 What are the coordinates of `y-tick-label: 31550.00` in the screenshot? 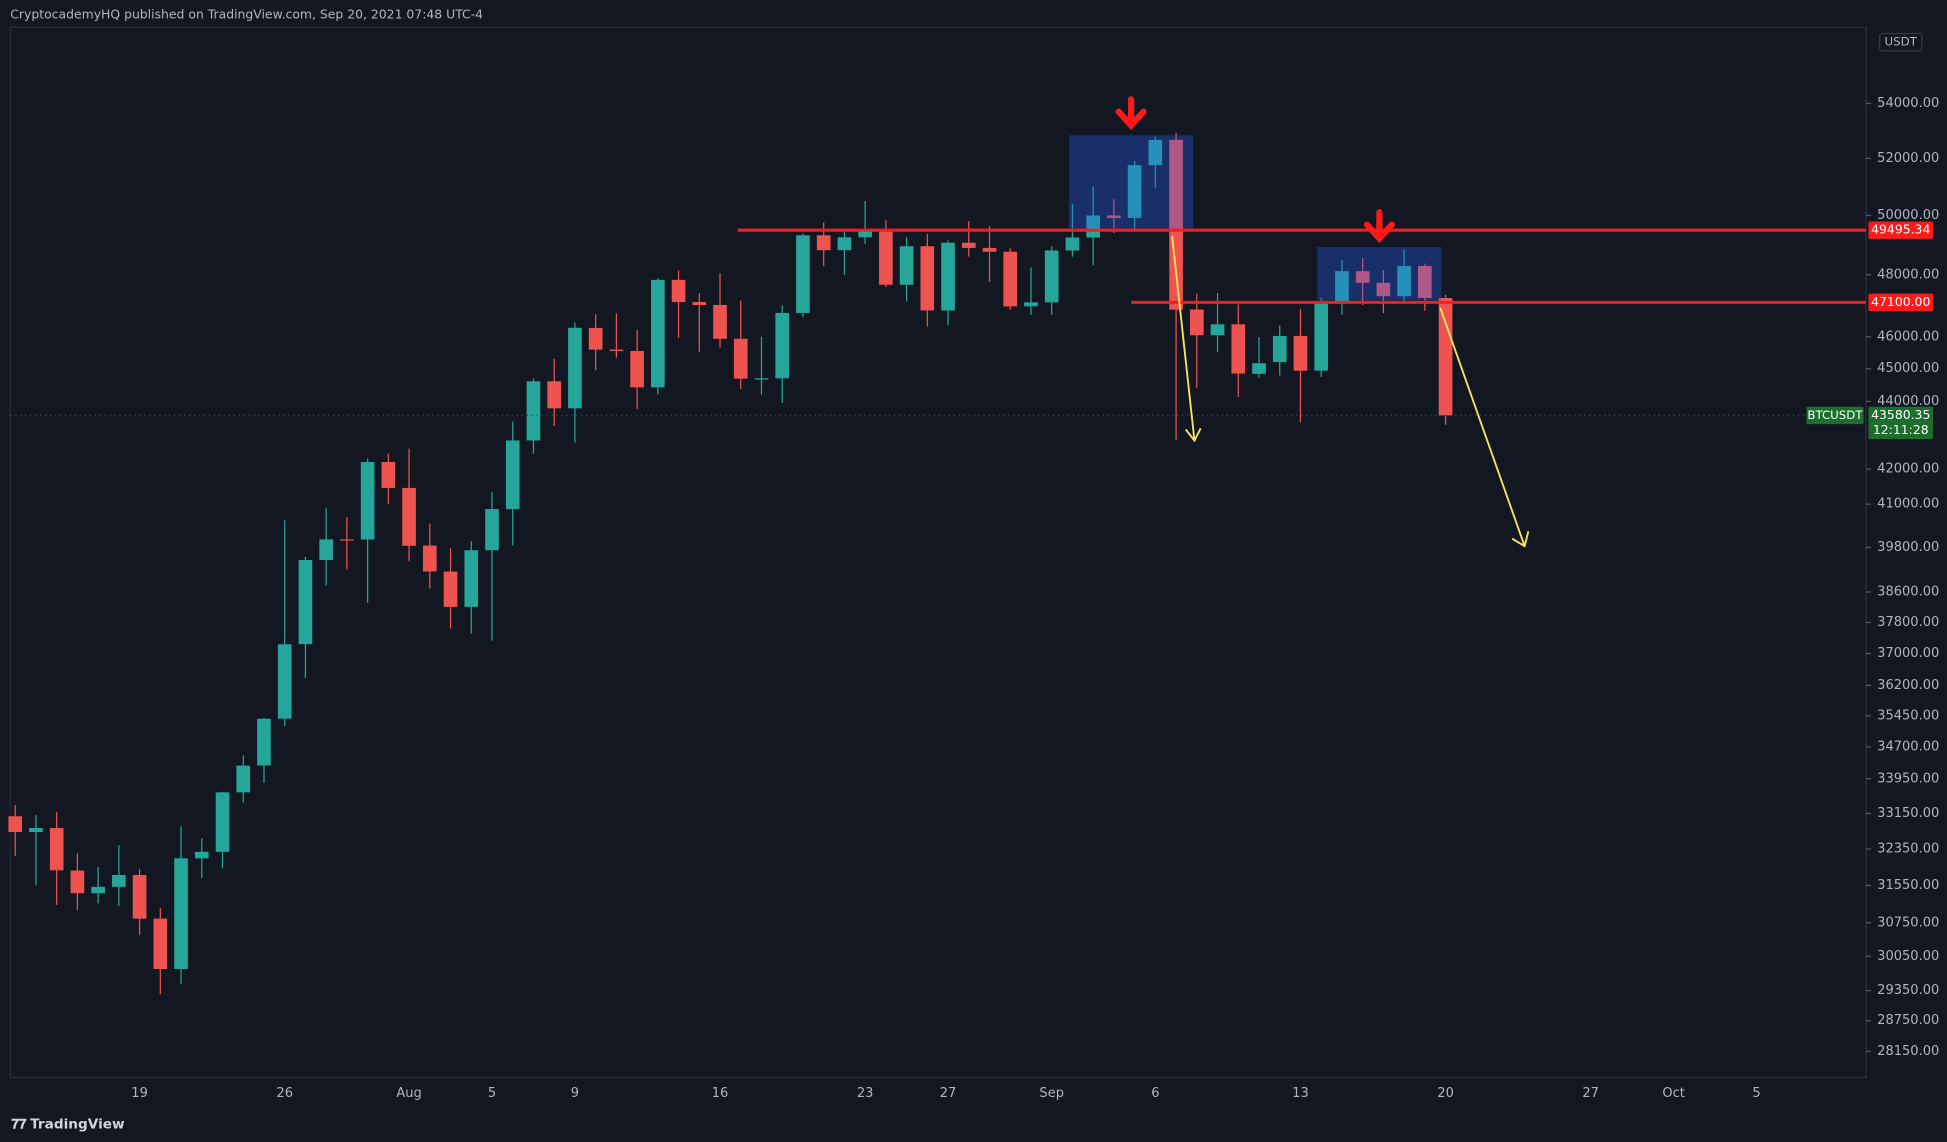 It's located at (1908, 885).